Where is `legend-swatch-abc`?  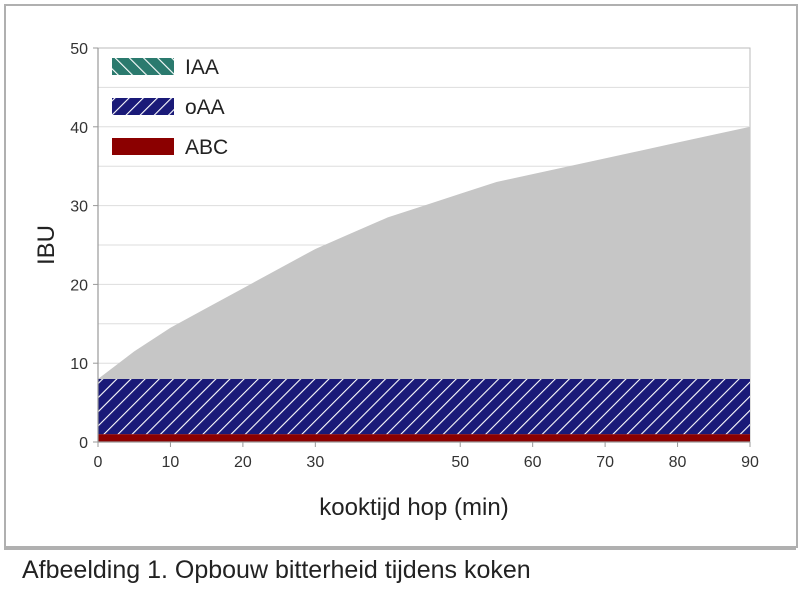
legend-swatch-abc is located at coordinates (143, 146).